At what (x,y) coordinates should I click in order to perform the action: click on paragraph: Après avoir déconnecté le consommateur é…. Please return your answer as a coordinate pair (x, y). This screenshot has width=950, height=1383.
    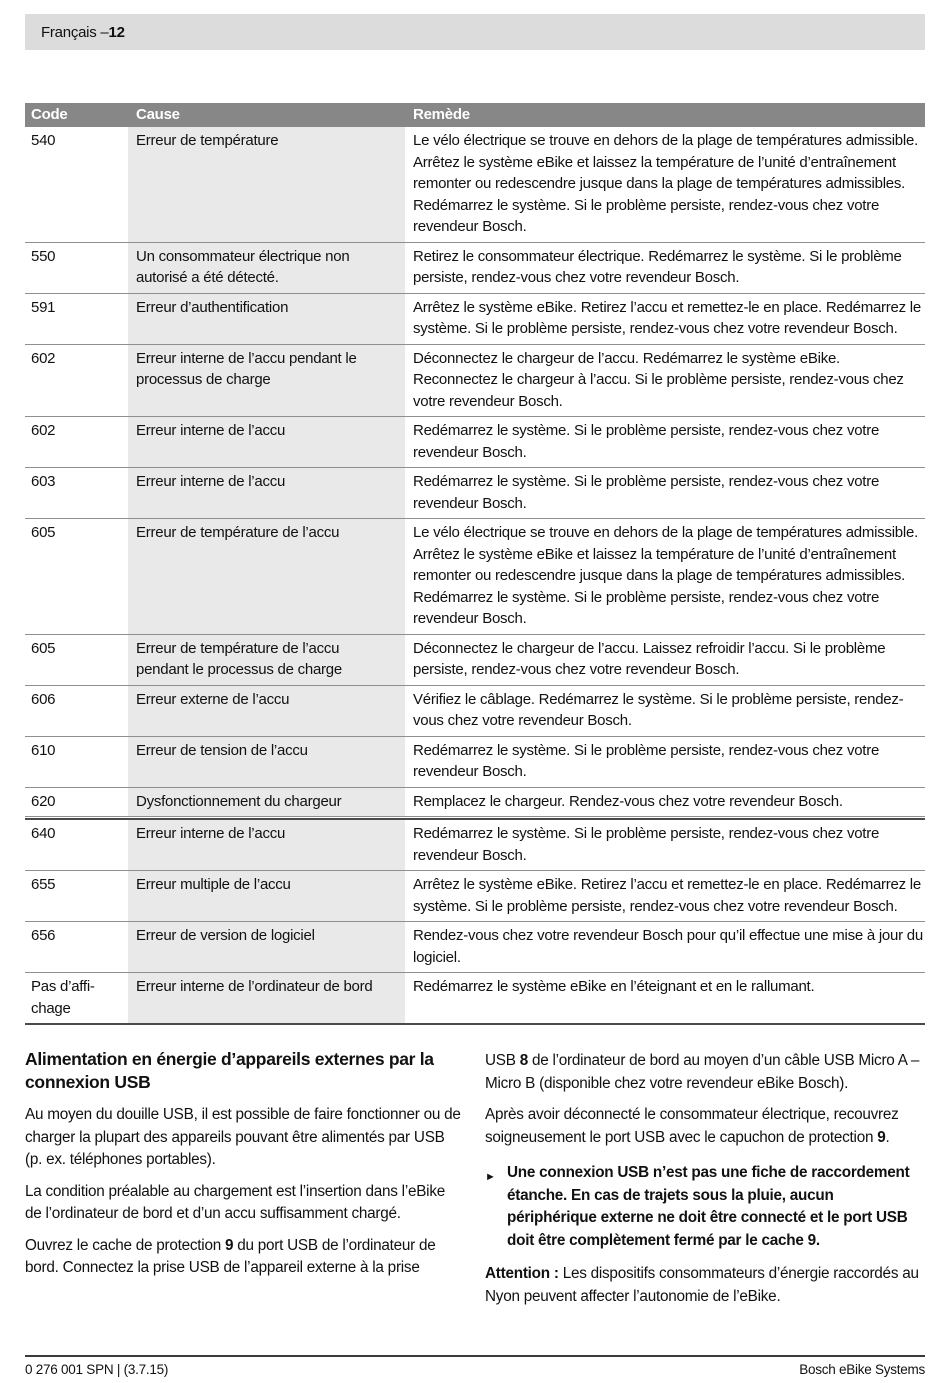
    Looking at the image, I should click on (692, 1126).